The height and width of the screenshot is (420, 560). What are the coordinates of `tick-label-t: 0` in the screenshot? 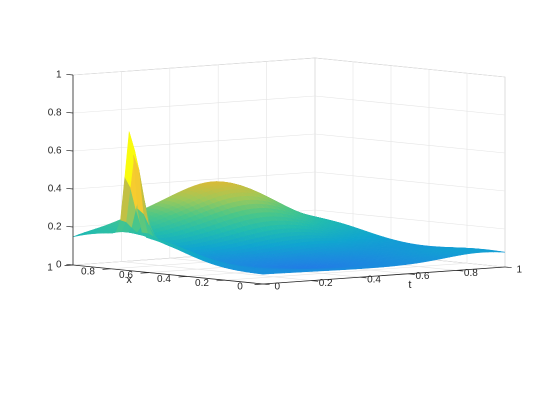 It's located at (277, 286).